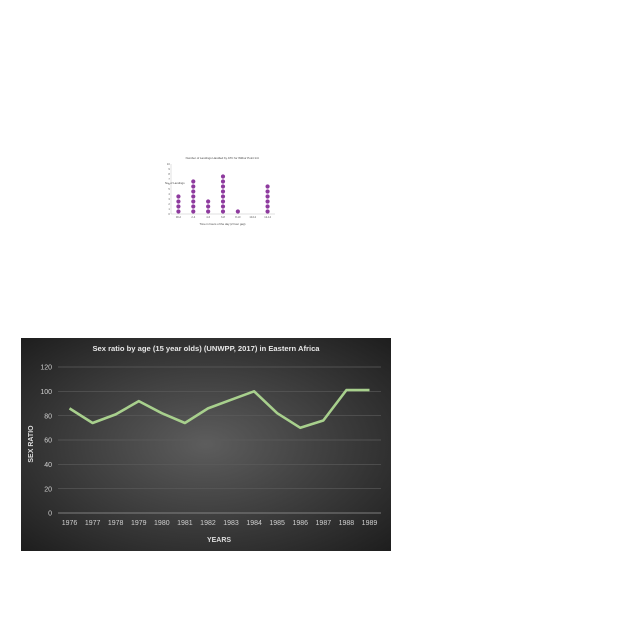 This screenshot has height=640, width=640. I want to click on y-tick-label: 60, so click(48, 441).